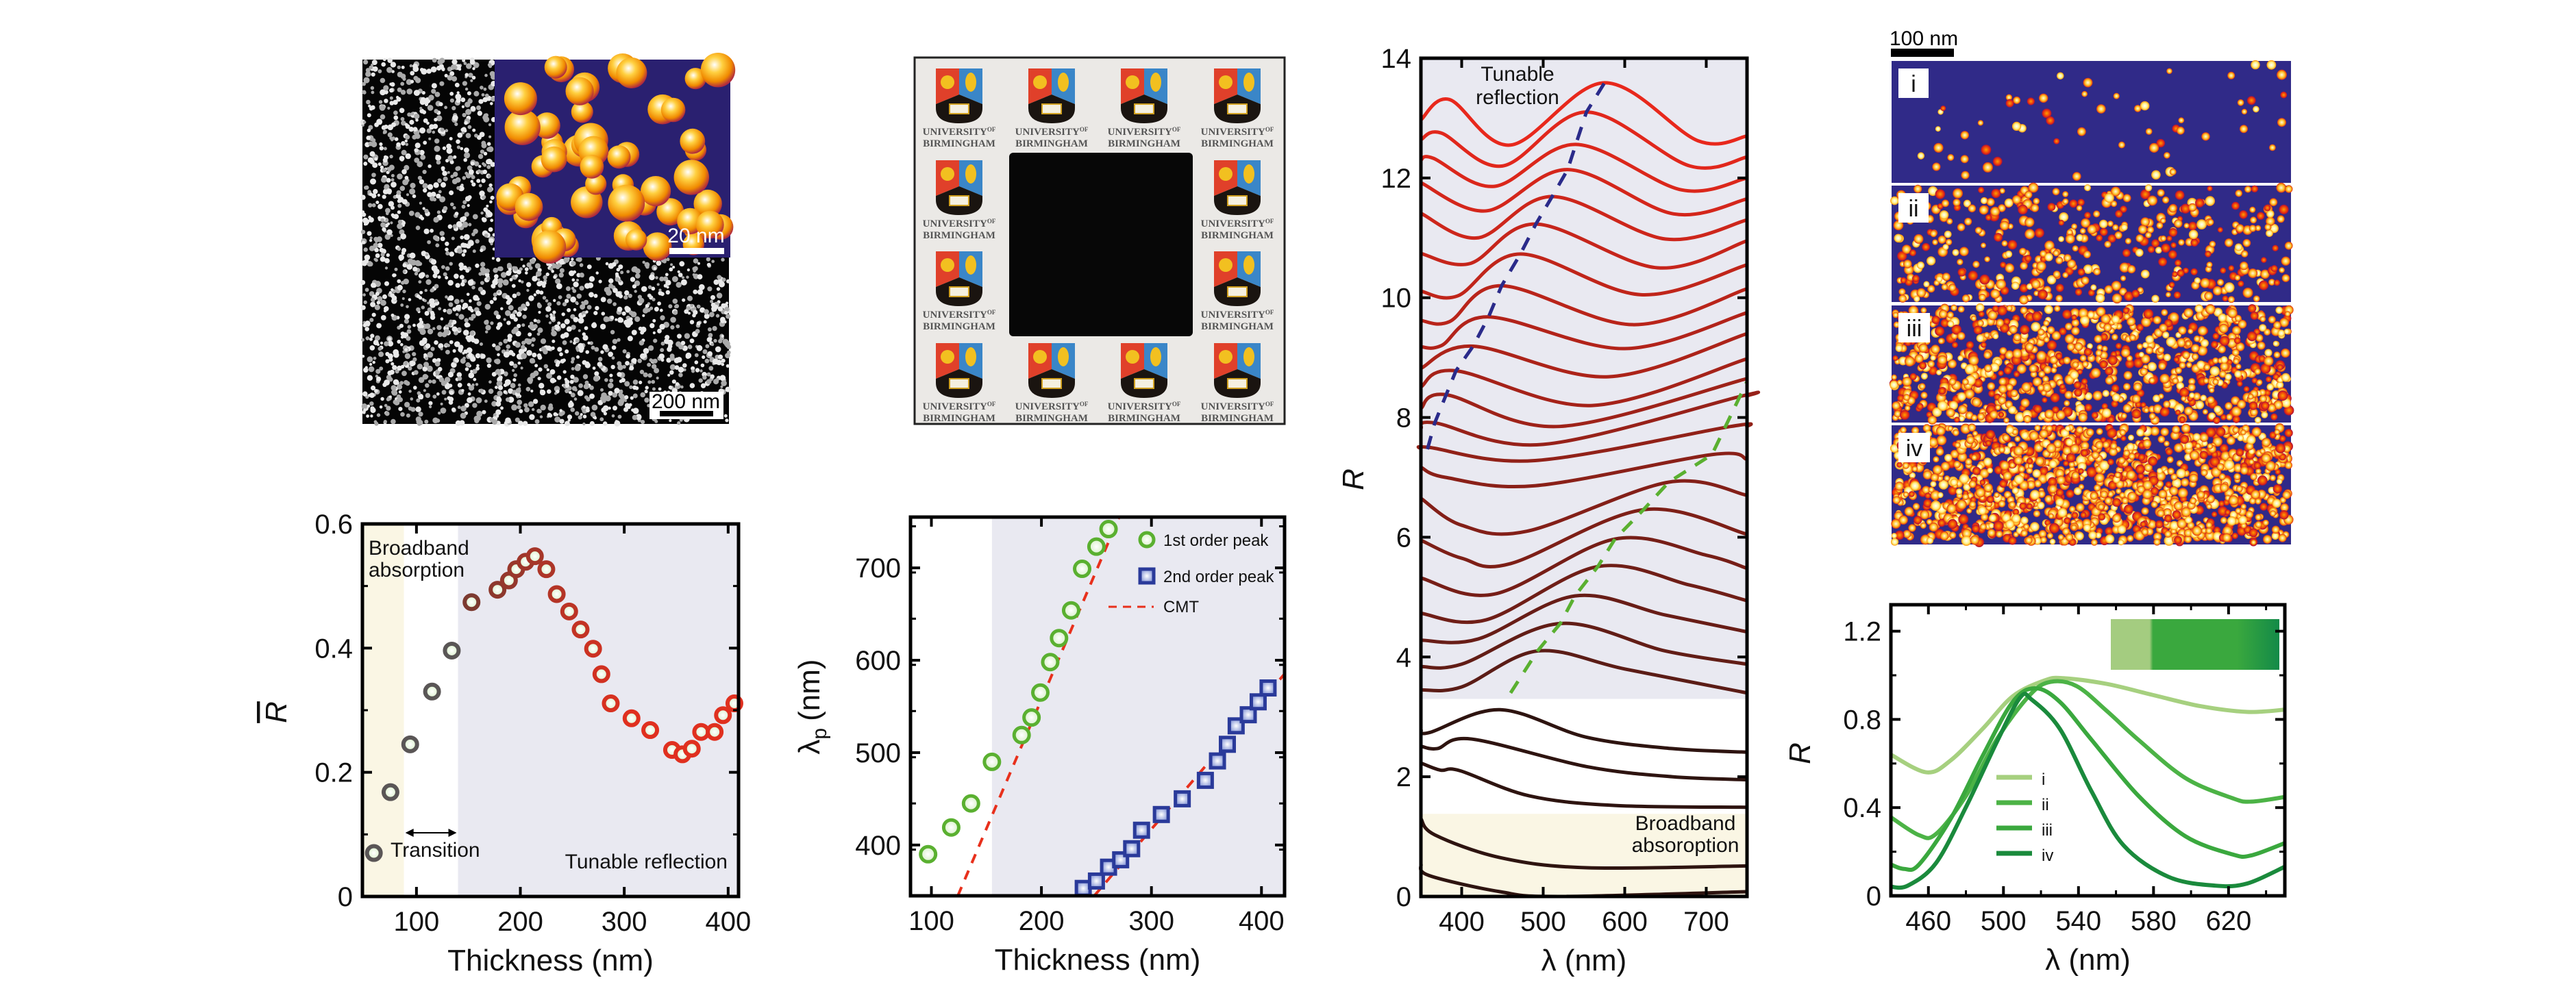  What do you see at coordinates (1132, 357) in the screenshot?
I see `lion-icon` at bounding box center [1132, 357].